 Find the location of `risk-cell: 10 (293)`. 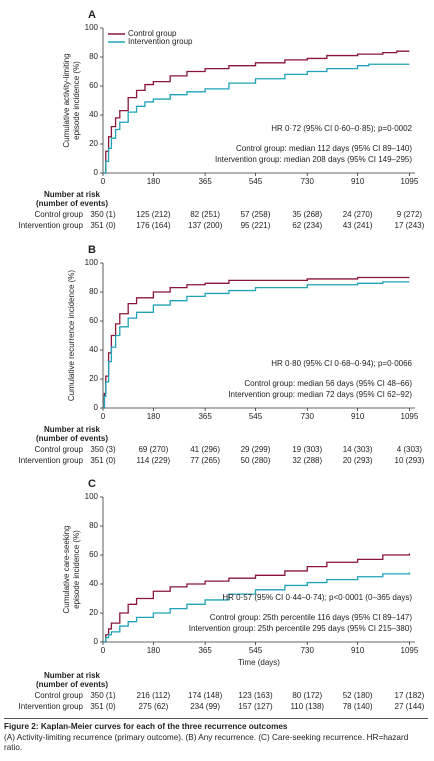

risk-cell: 10 (293) is located at coordinates (410, 460).